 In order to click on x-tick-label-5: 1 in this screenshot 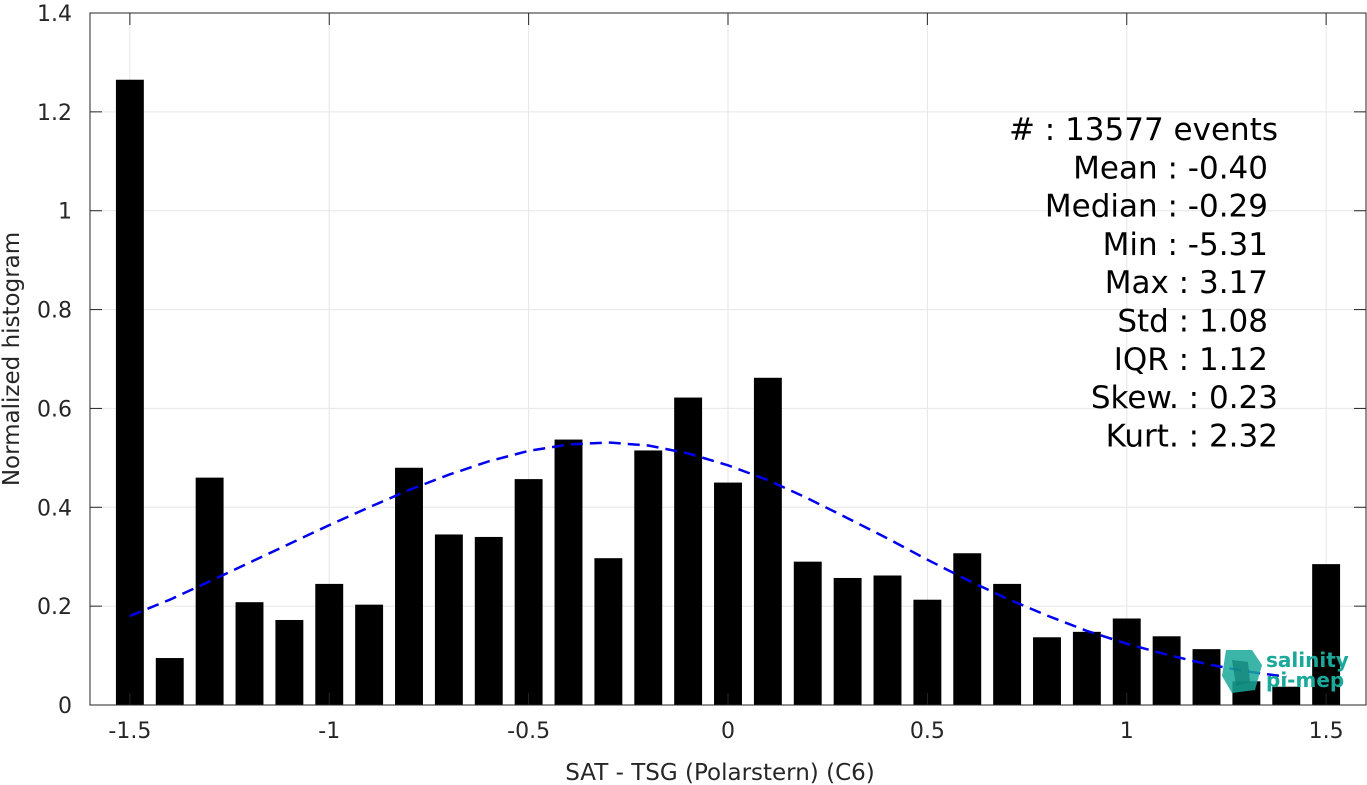, I will do `click(1127, 731)`.